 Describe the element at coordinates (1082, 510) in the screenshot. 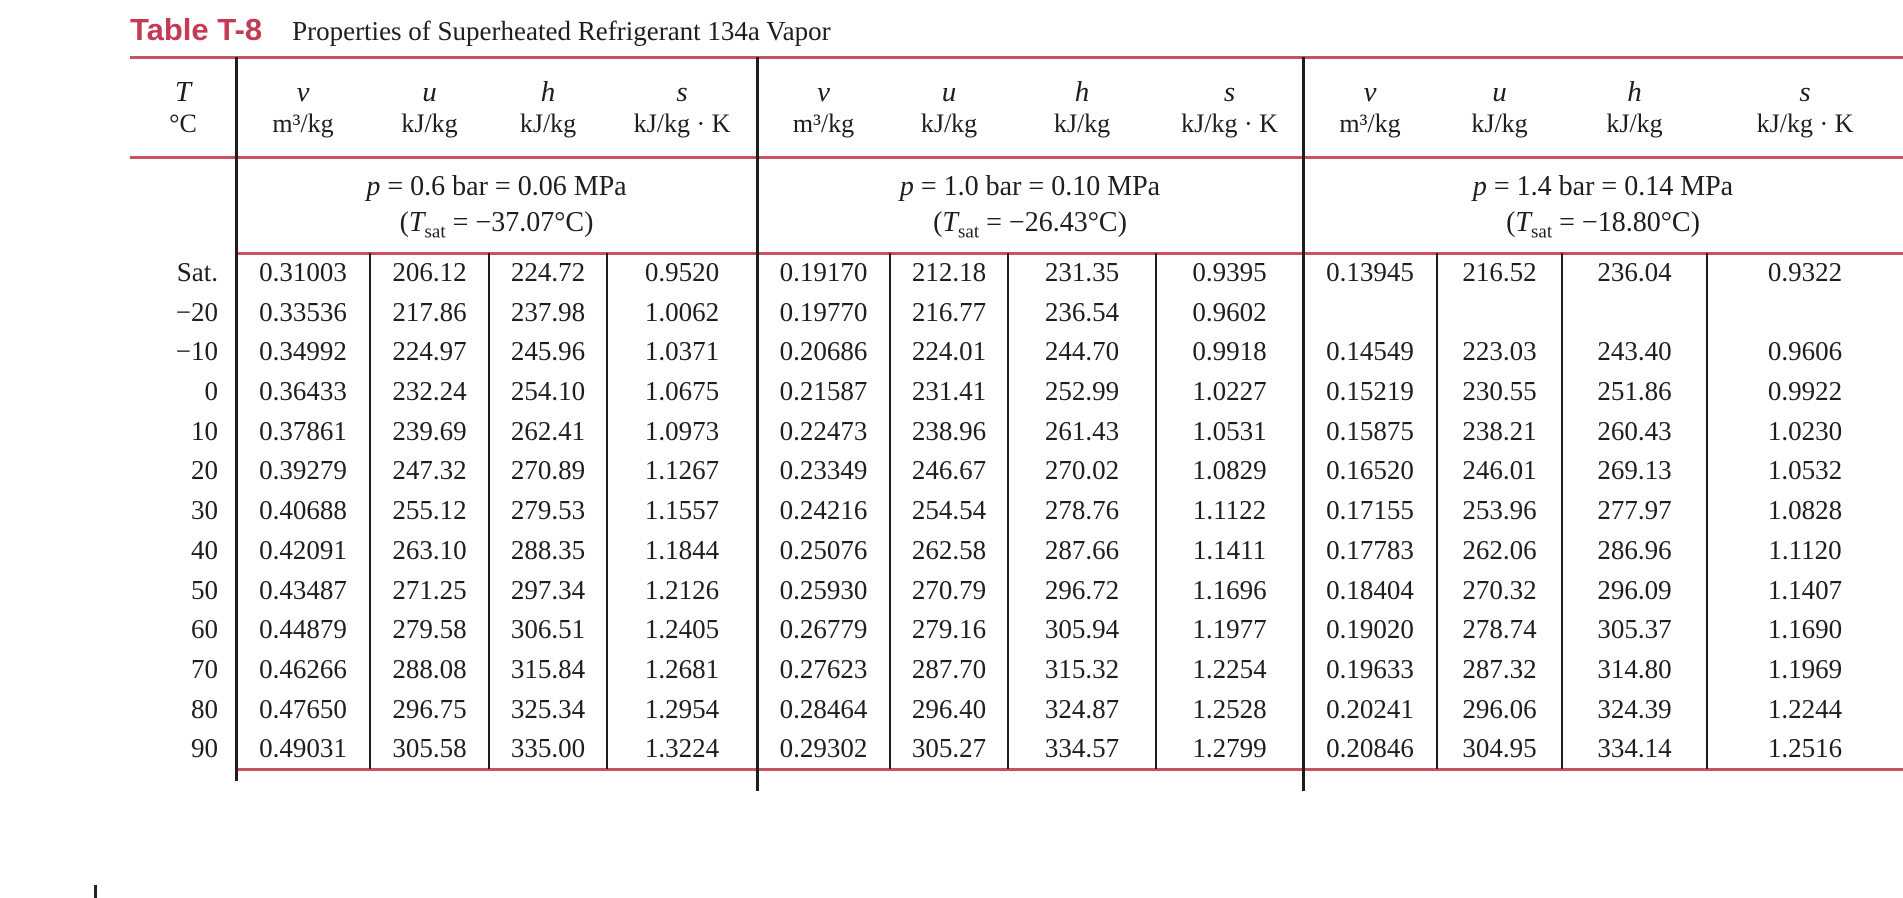

I see `value-cell: 278.76` at that location.